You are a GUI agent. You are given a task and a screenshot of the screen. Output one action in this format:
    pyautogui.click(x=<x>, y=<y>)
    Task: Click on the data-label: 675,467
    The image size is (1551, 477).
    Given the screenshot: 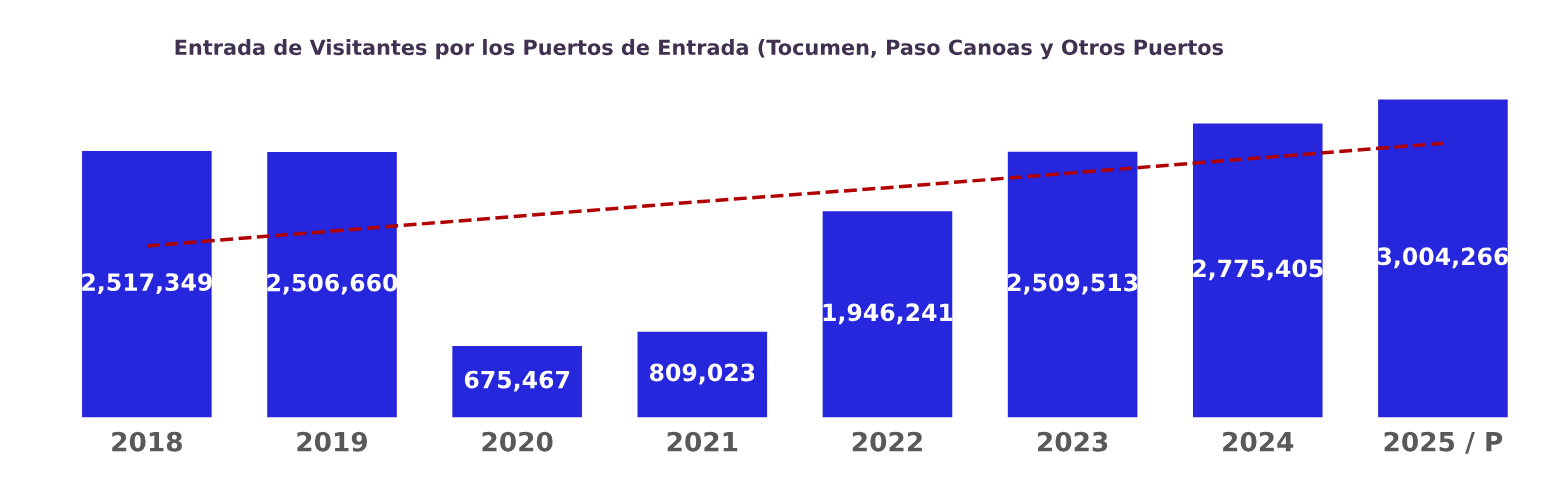 What is the action you would take?
    pyautogui.click(x=517, y=381)
    